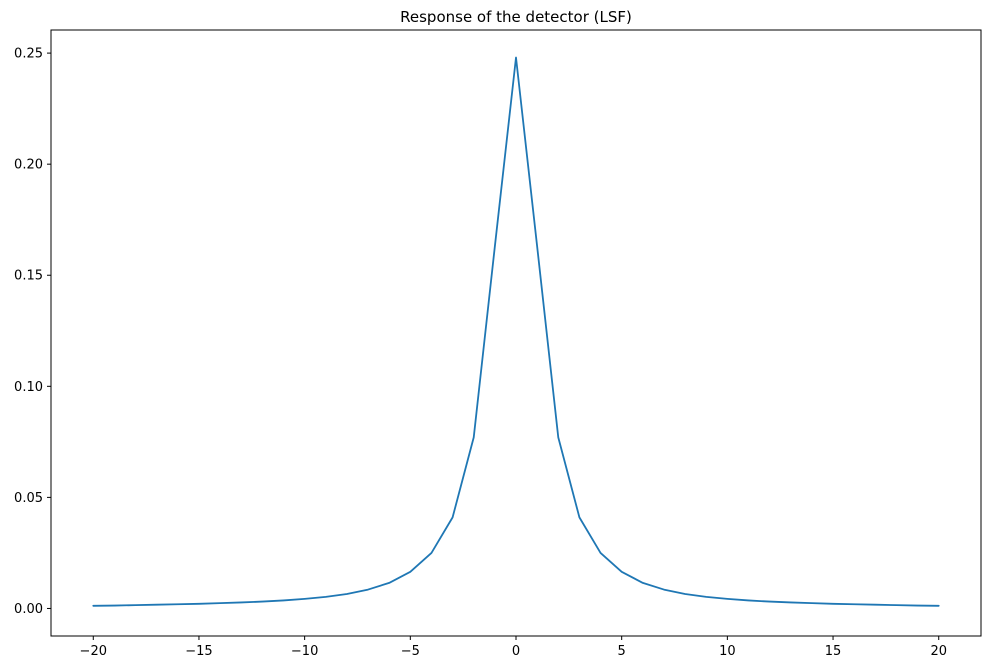  What do you see at coordinates (32, 332) in the screenshot?
I see `y-axis: 0.00 0.05 0.10 0.15 0.20 0.25` at bounding box center [32, 332].